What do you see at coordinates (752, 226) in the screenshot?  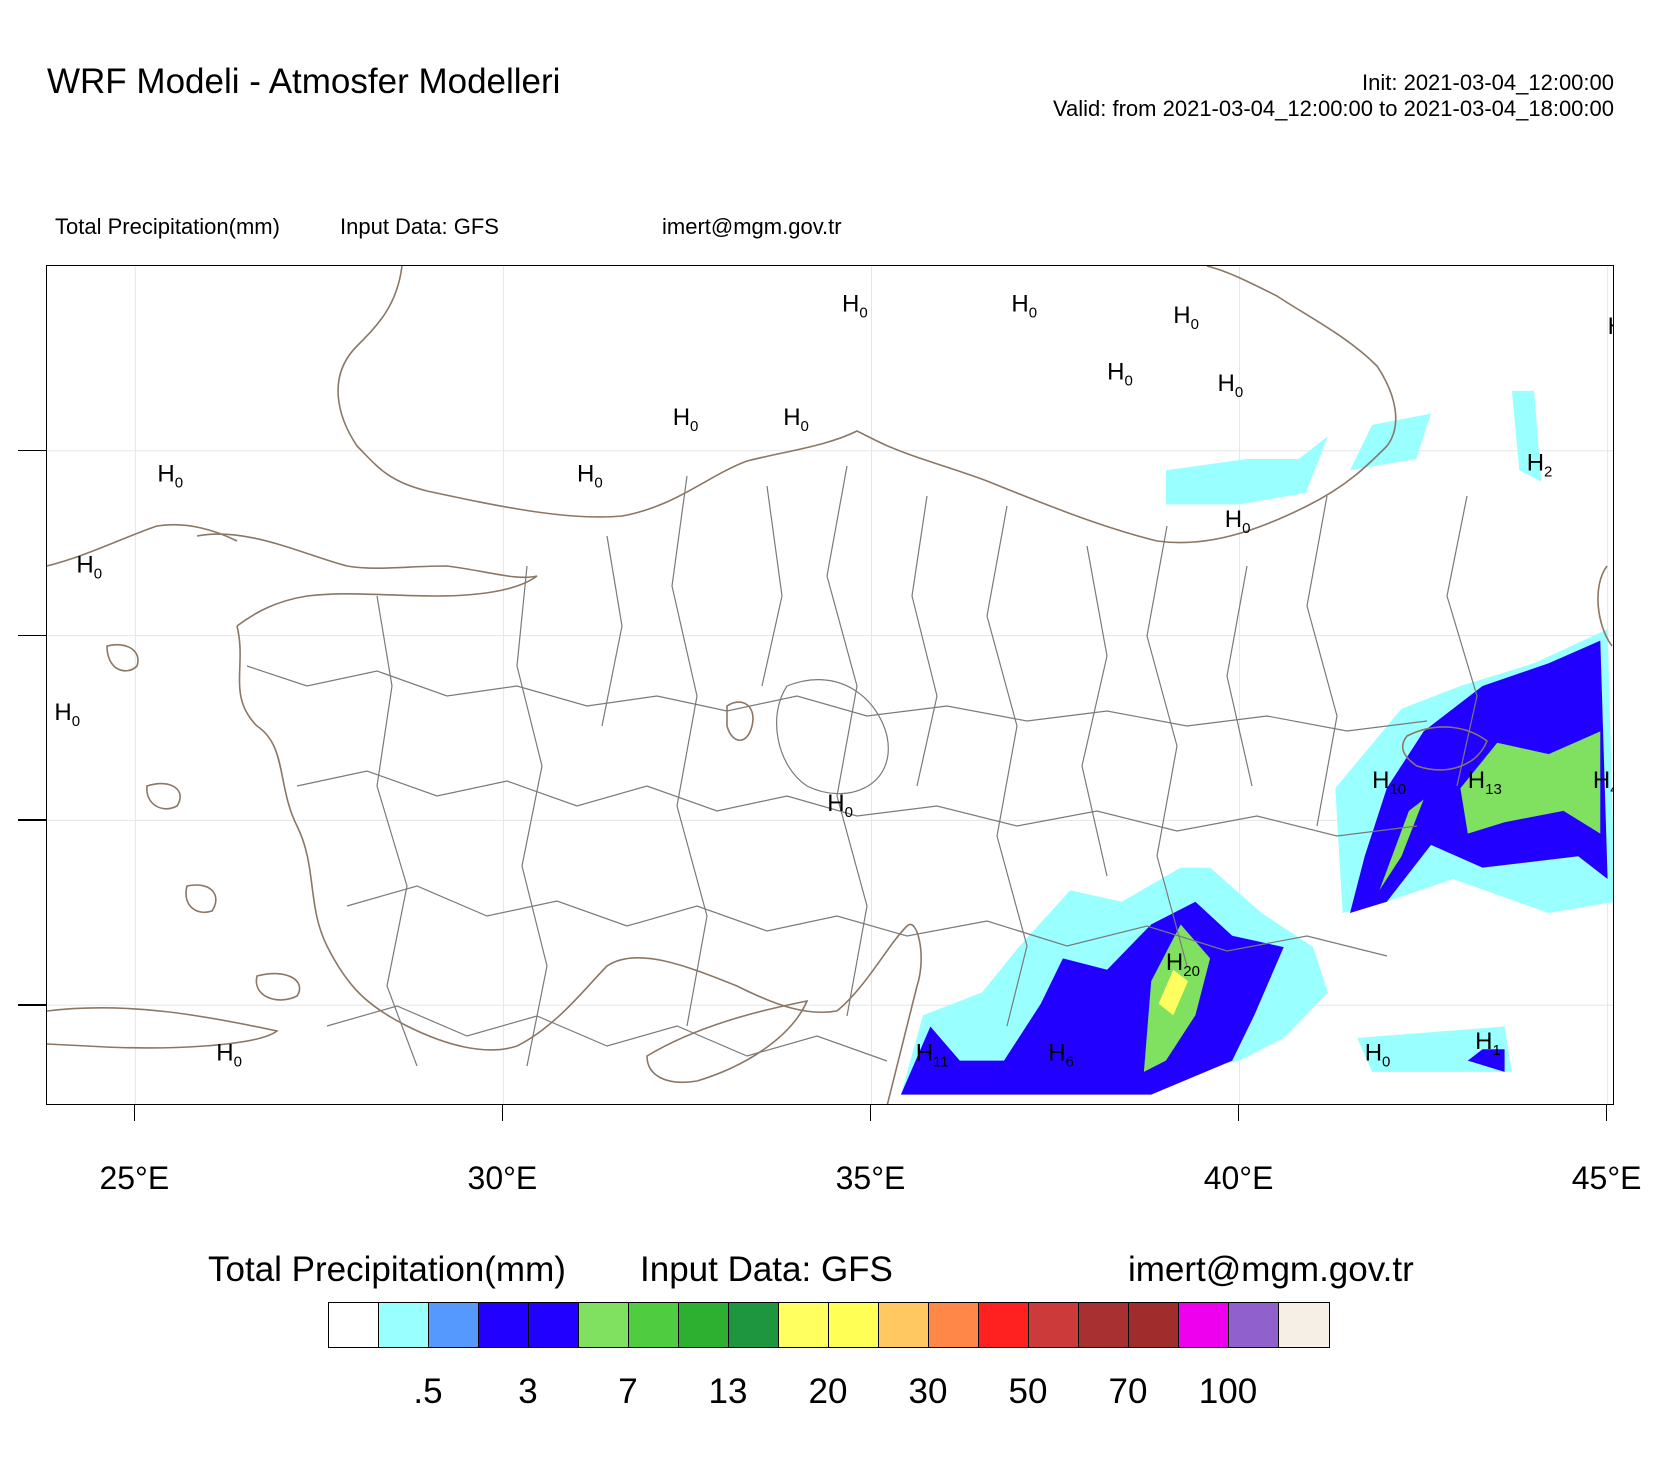 I see `contact-email: imert@mgm.gov.tr` at bounding box center [752, 226].